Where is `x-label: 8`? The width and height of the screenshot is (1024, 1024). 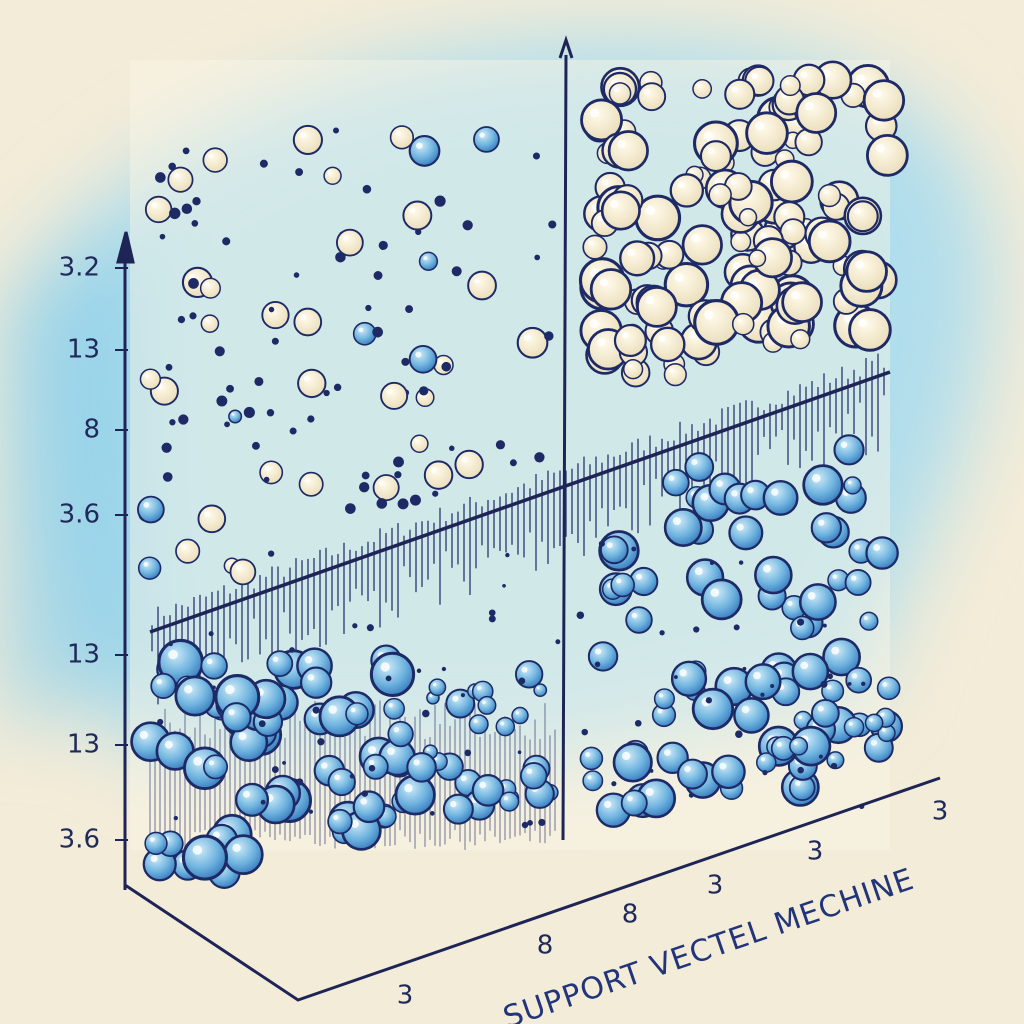
x-label: 8 is located at coordinates (630, 915).